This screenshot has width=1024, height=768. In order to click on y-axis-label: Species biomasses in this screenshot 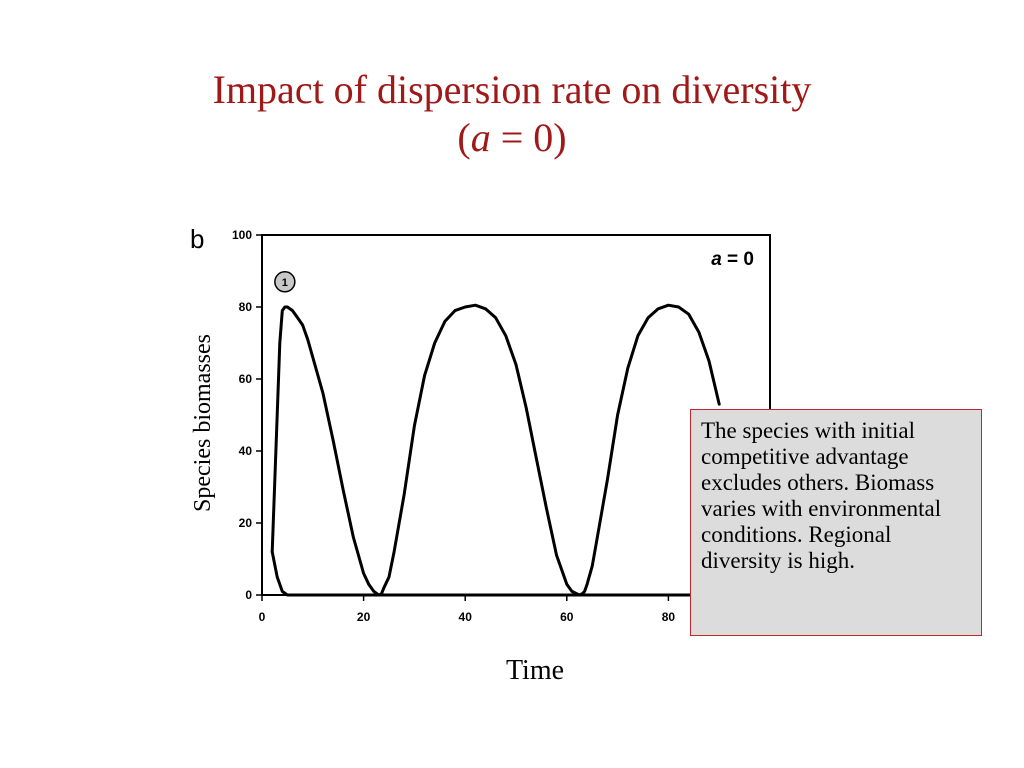, I will do `click(203, 423)`.